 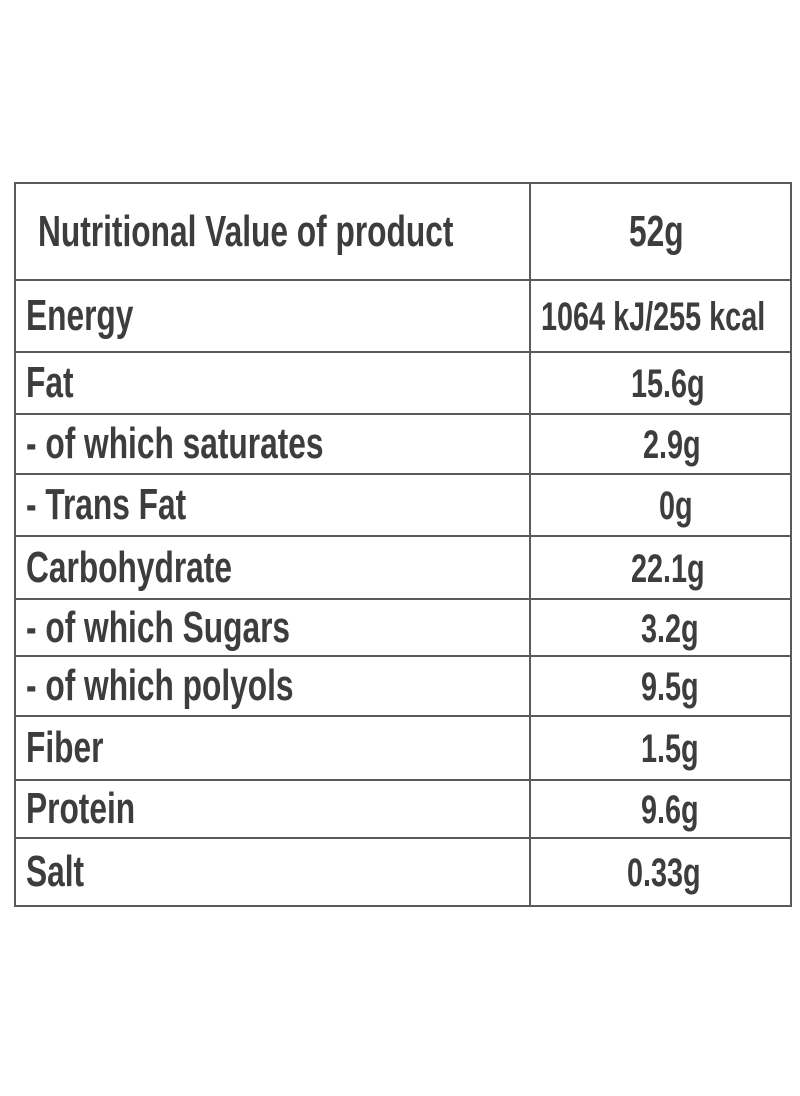 I want to click on row-value: 1.5g, so click(x=670, y=749).